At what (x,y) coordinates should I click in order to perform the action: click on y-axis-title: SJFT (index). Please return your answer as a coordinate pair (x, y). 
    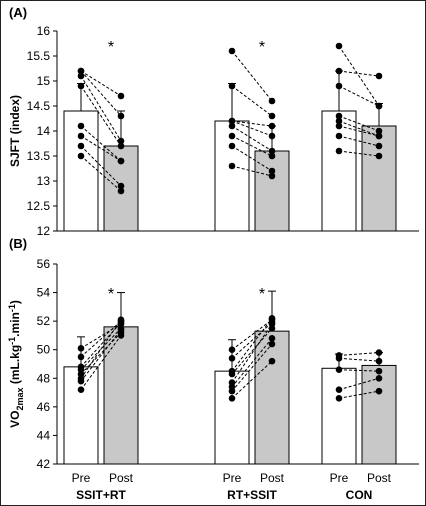
    Looking at the image, I should click on (15, 131).